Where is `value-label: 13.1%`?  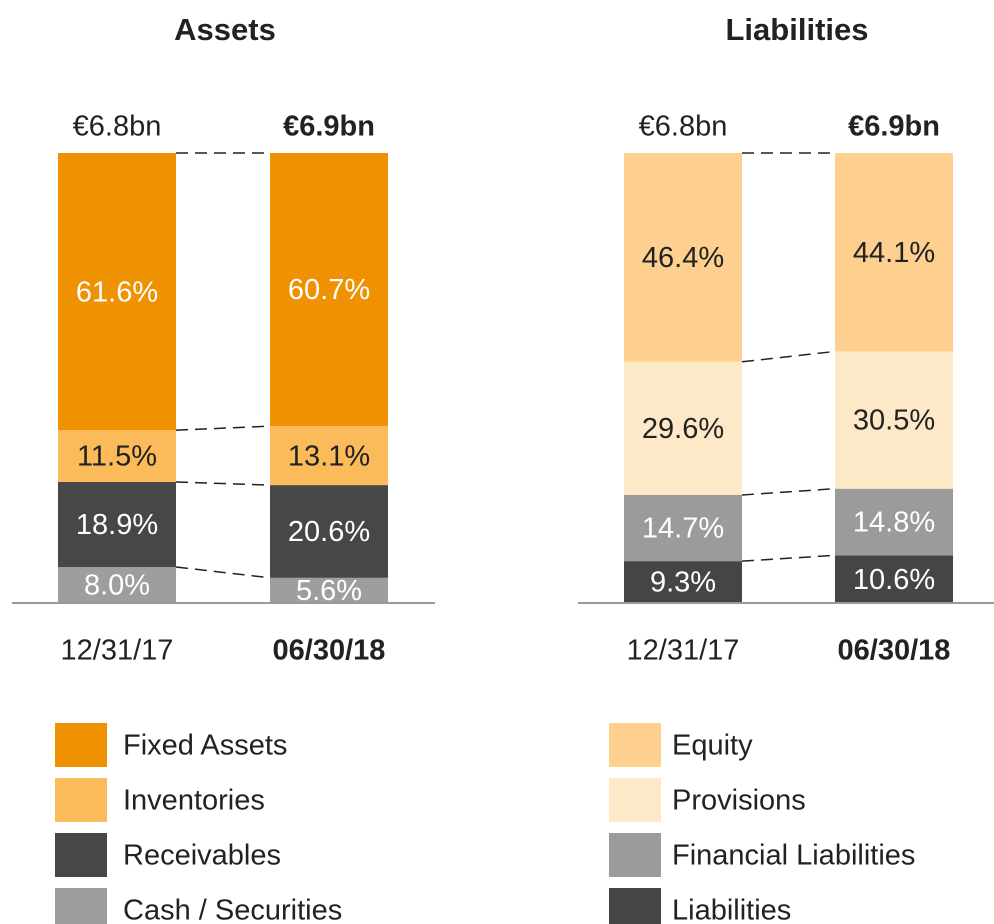
value-label: 13.1% is located at coordinates (329, 456).